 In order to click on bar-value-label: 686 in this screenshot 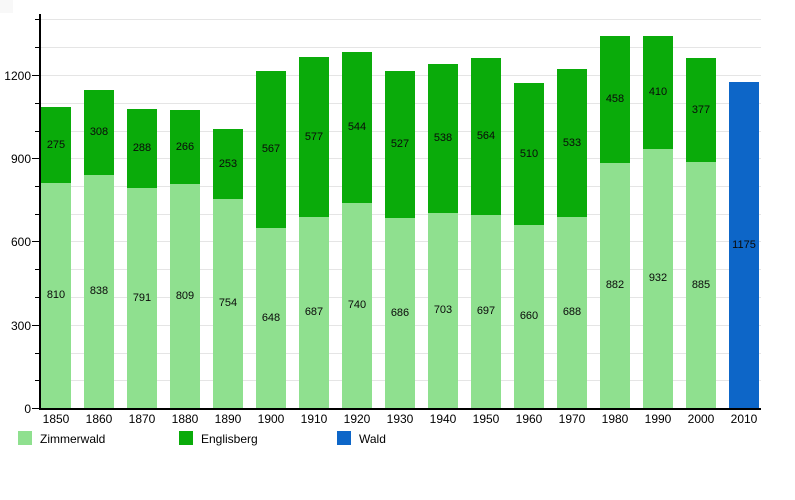, I will do `click(400, 312)`.